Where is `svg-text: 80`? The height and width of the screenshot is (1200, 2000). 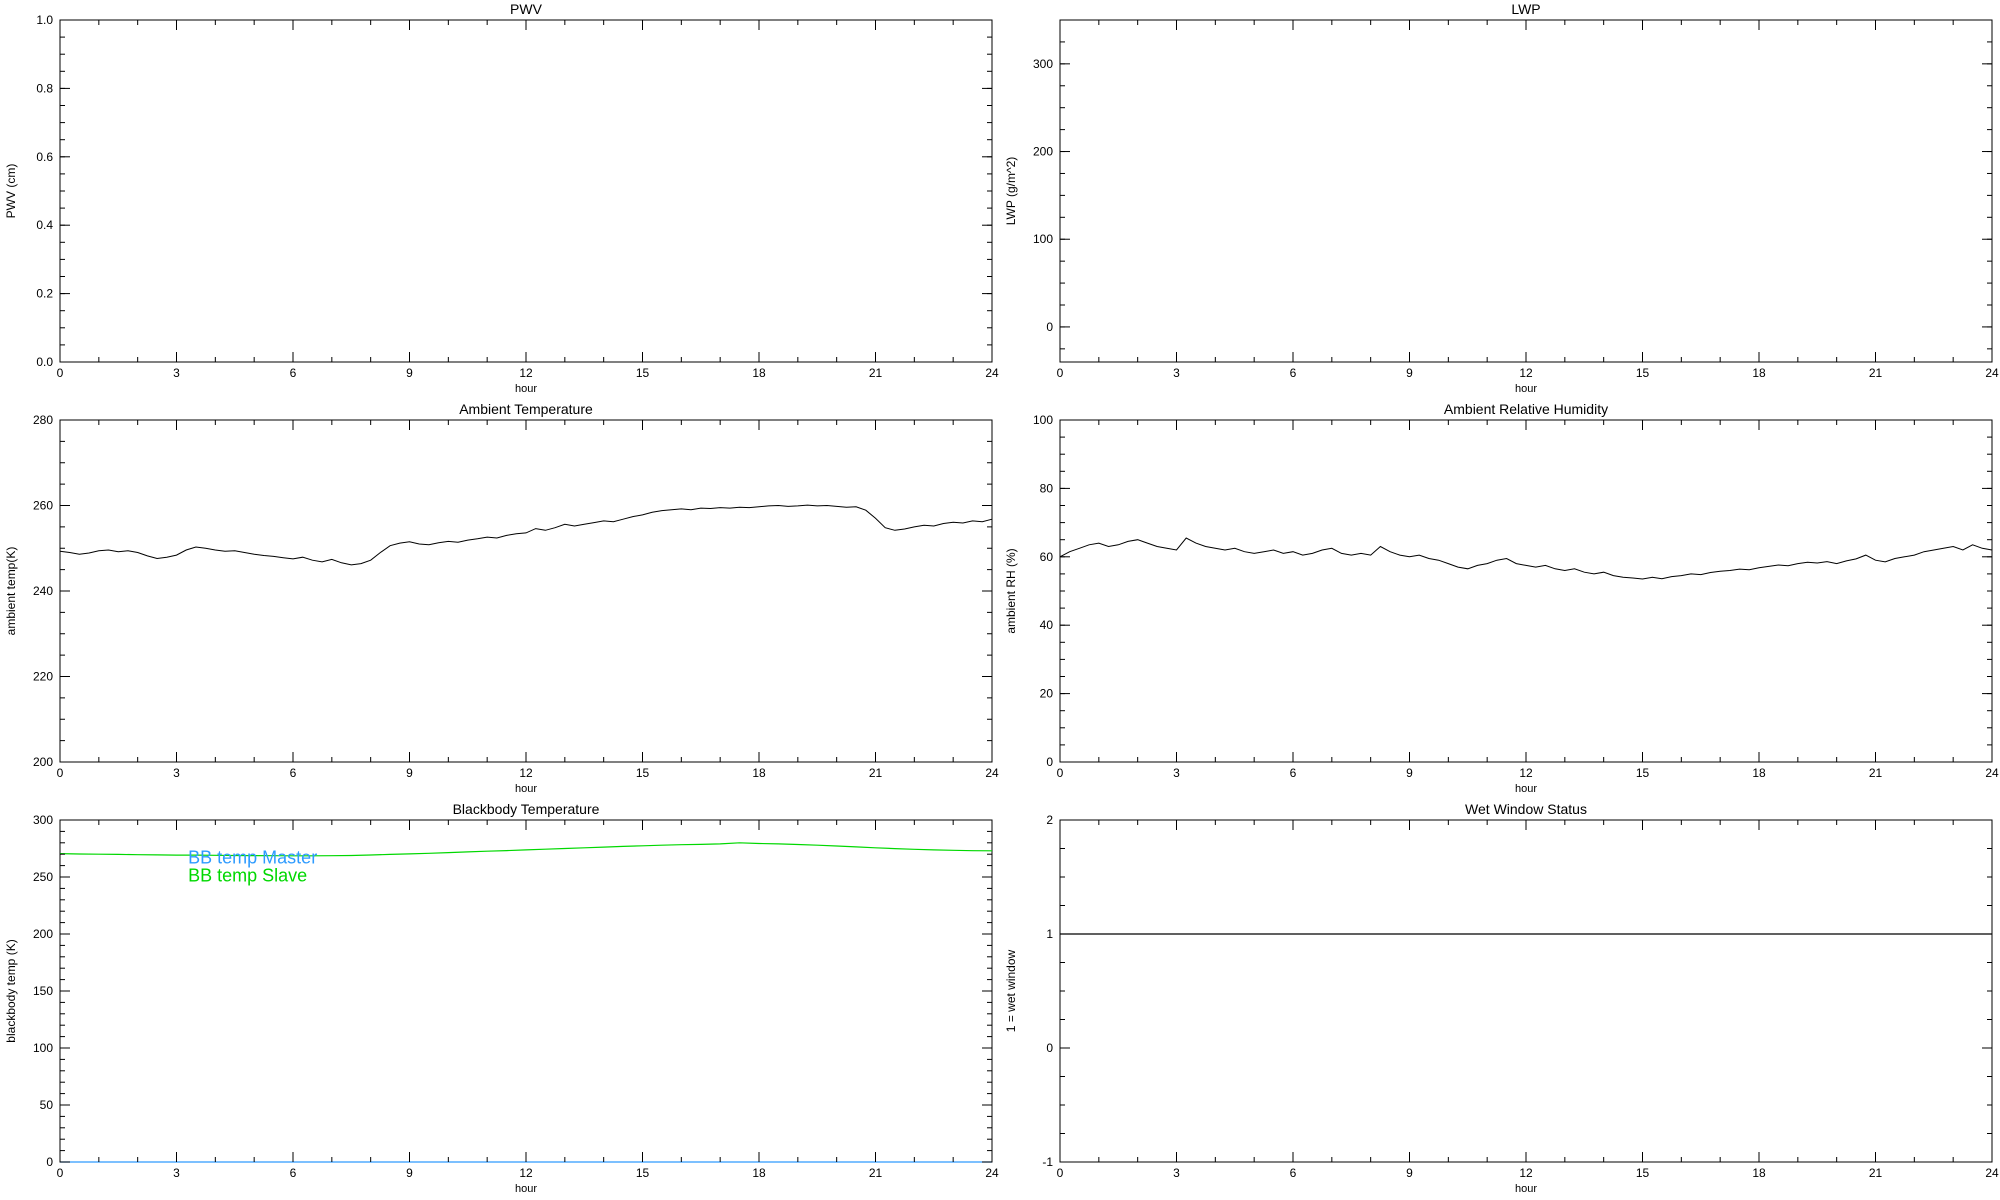 svg-text: 80 is located at coordinates (1047, 488).